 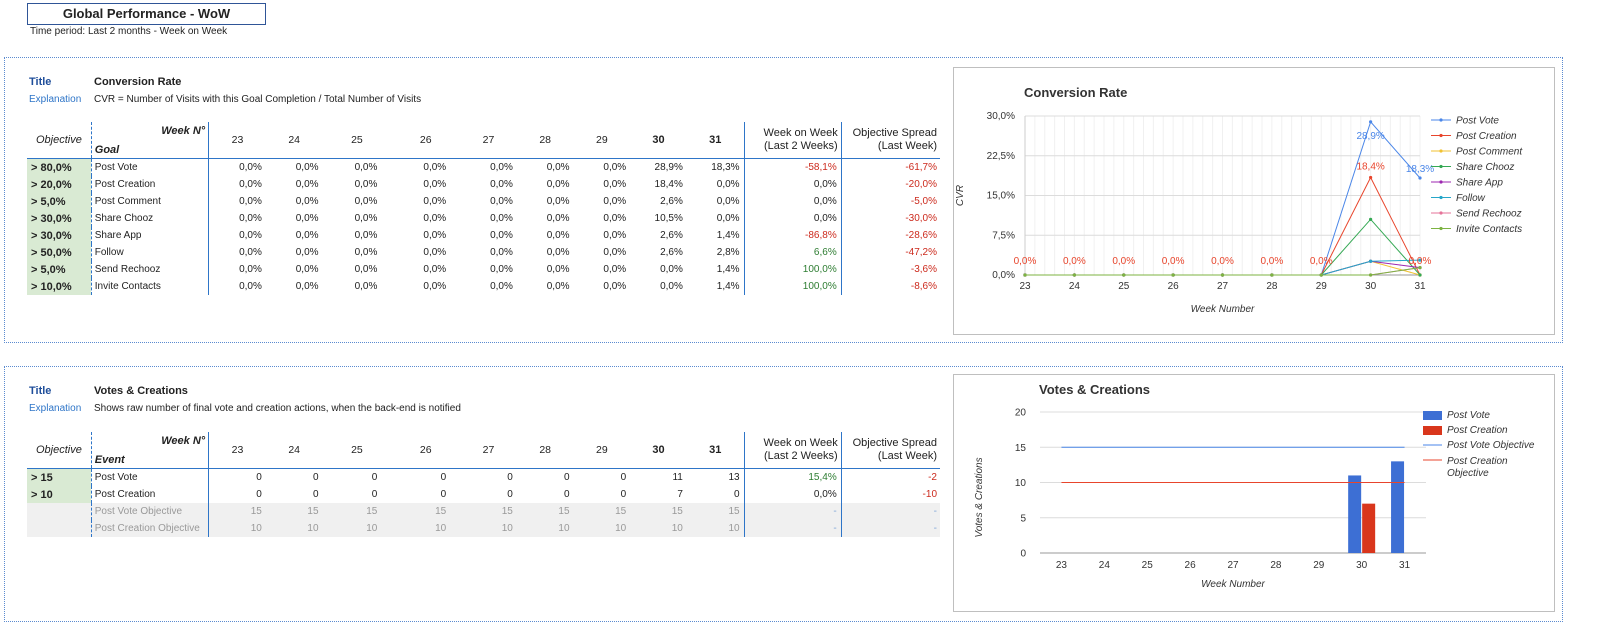 I want to click on row-name-cell: Post Comment, so click(x=150, y=201).